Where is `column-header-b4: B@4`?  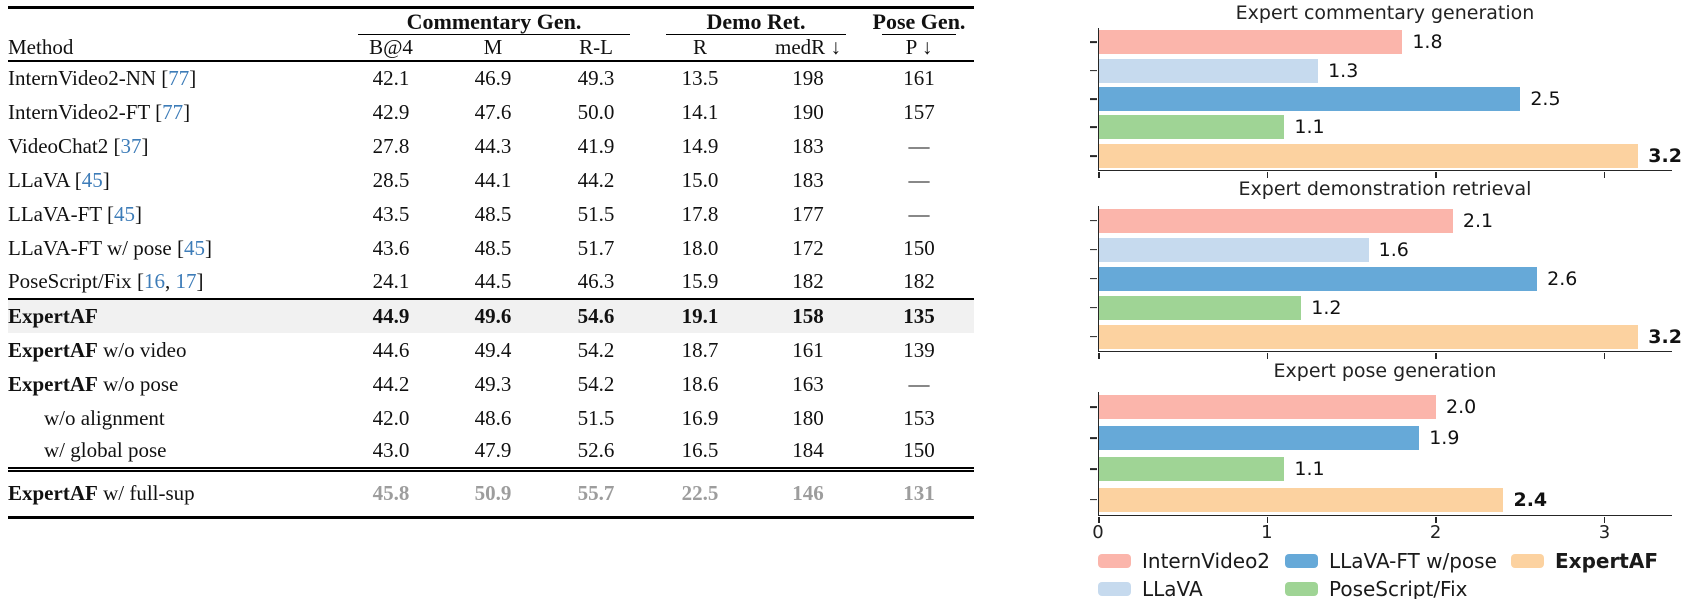
column-header-b4: B@4 is located at coordinates (391, 47).